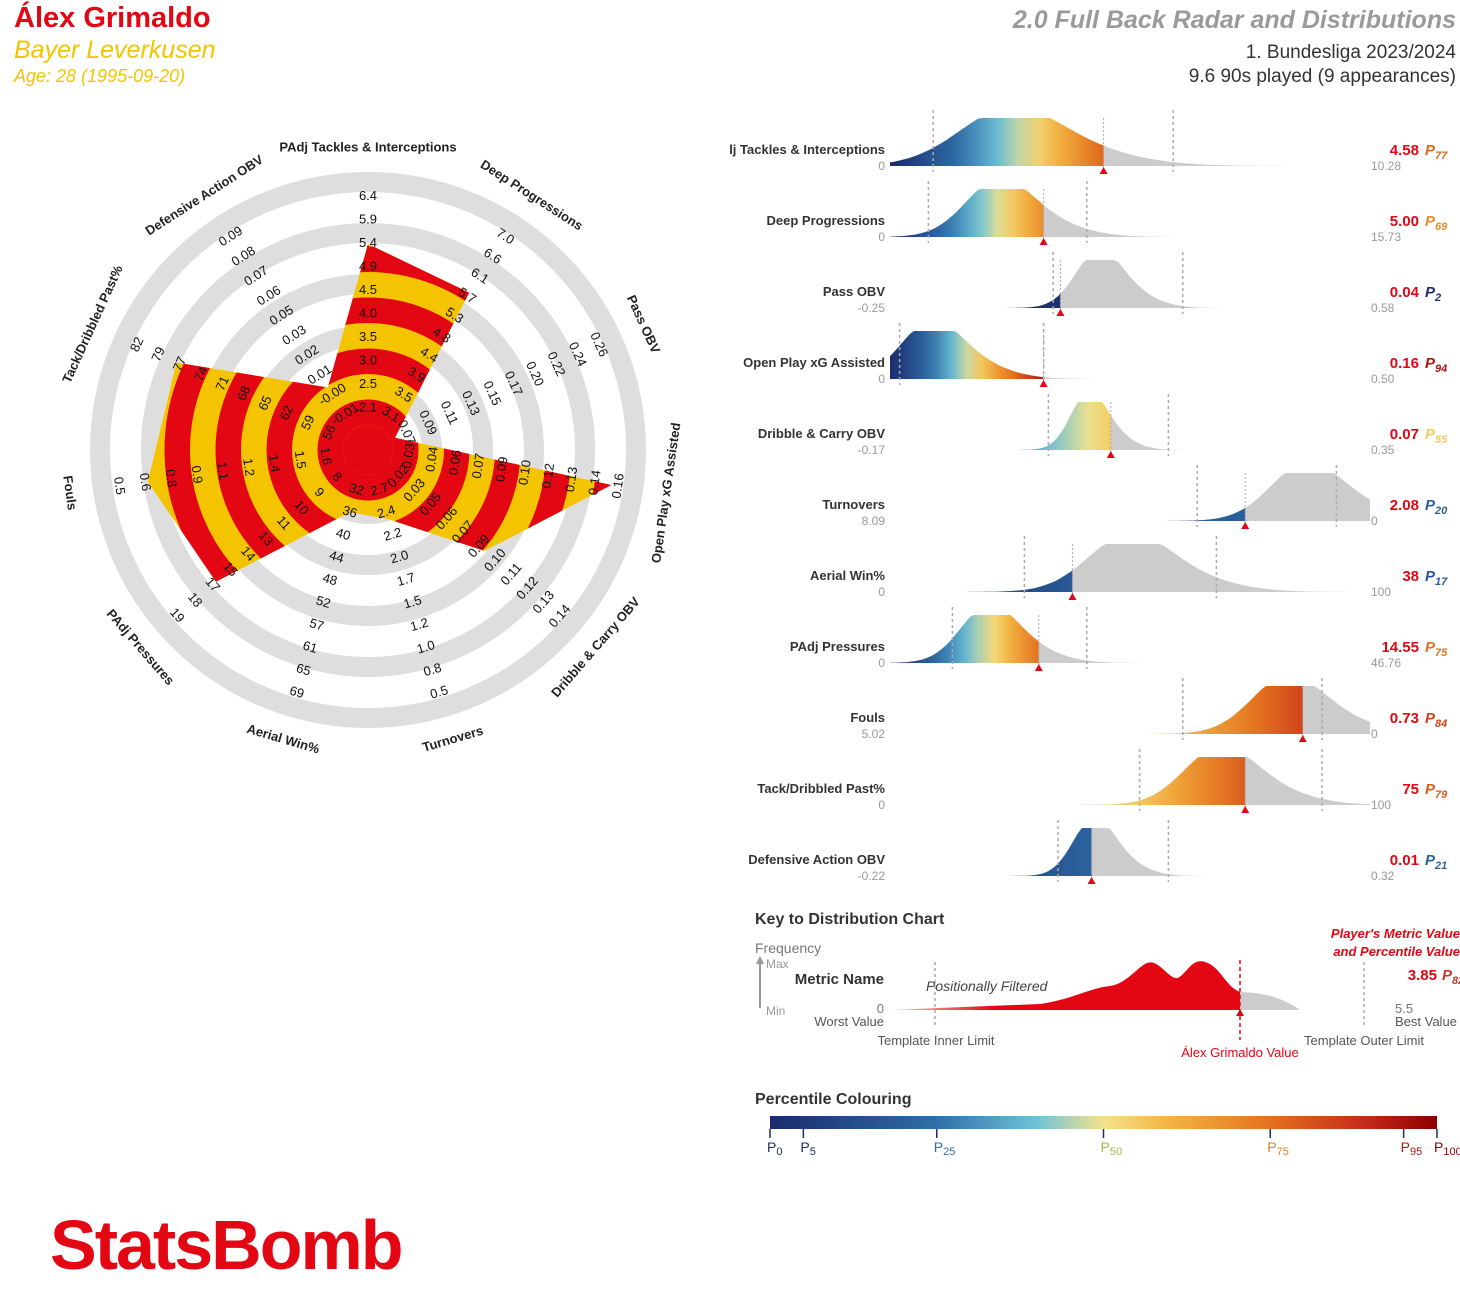 Image resolution: width=1460 pixels, height=1306 pixels. Describe the element at coordinates (308, 422) in the screenshot. I see `radar-tick-label: 59` at that location.